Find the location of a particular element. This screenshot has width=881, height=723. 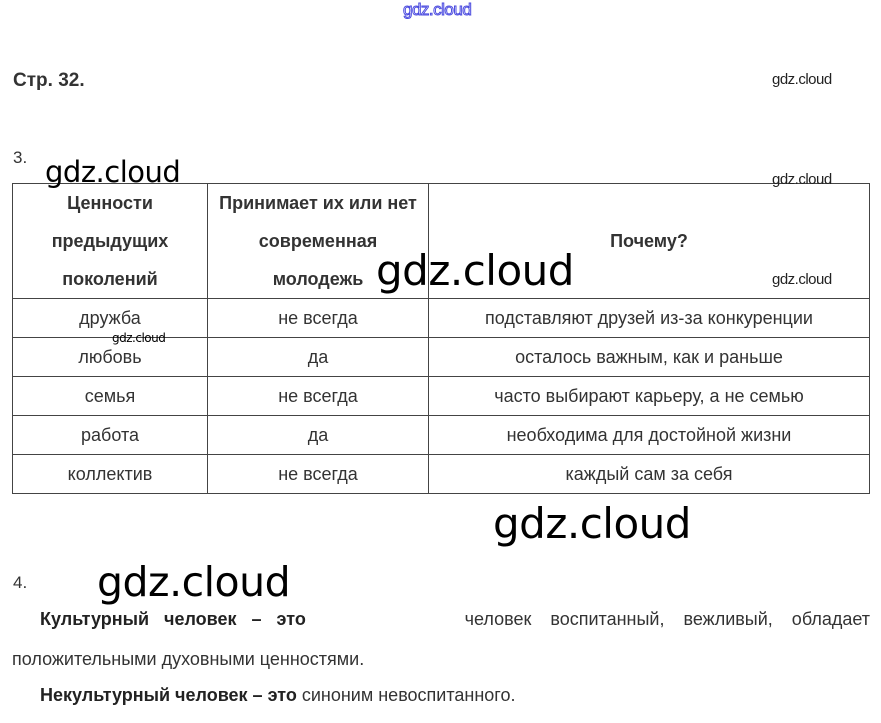

page-label: Стр. 32. is located at coordinates (49, 80).